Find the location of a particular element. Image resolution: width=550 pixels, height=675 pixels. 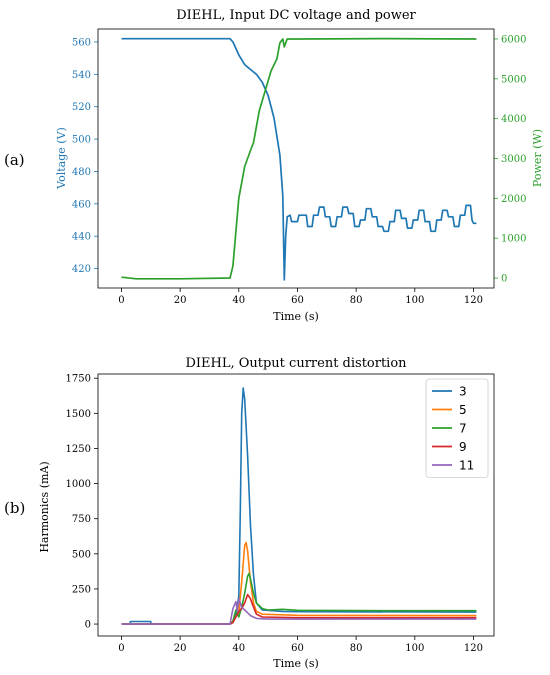

chart2-y-tick-label: 1750 is located at coordinates (78, 379).